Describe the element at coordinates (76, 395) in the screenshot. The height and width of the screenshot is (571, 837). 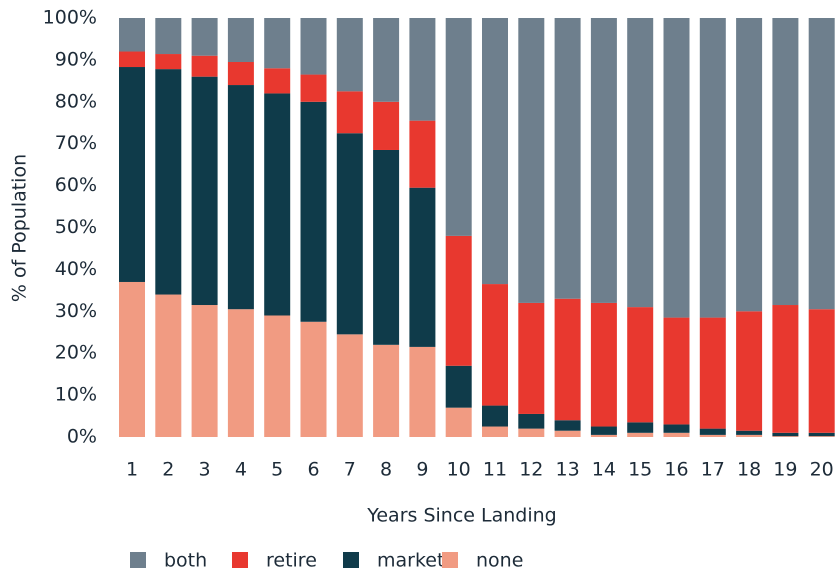
I see `y-tick-label: 10%` at that location.